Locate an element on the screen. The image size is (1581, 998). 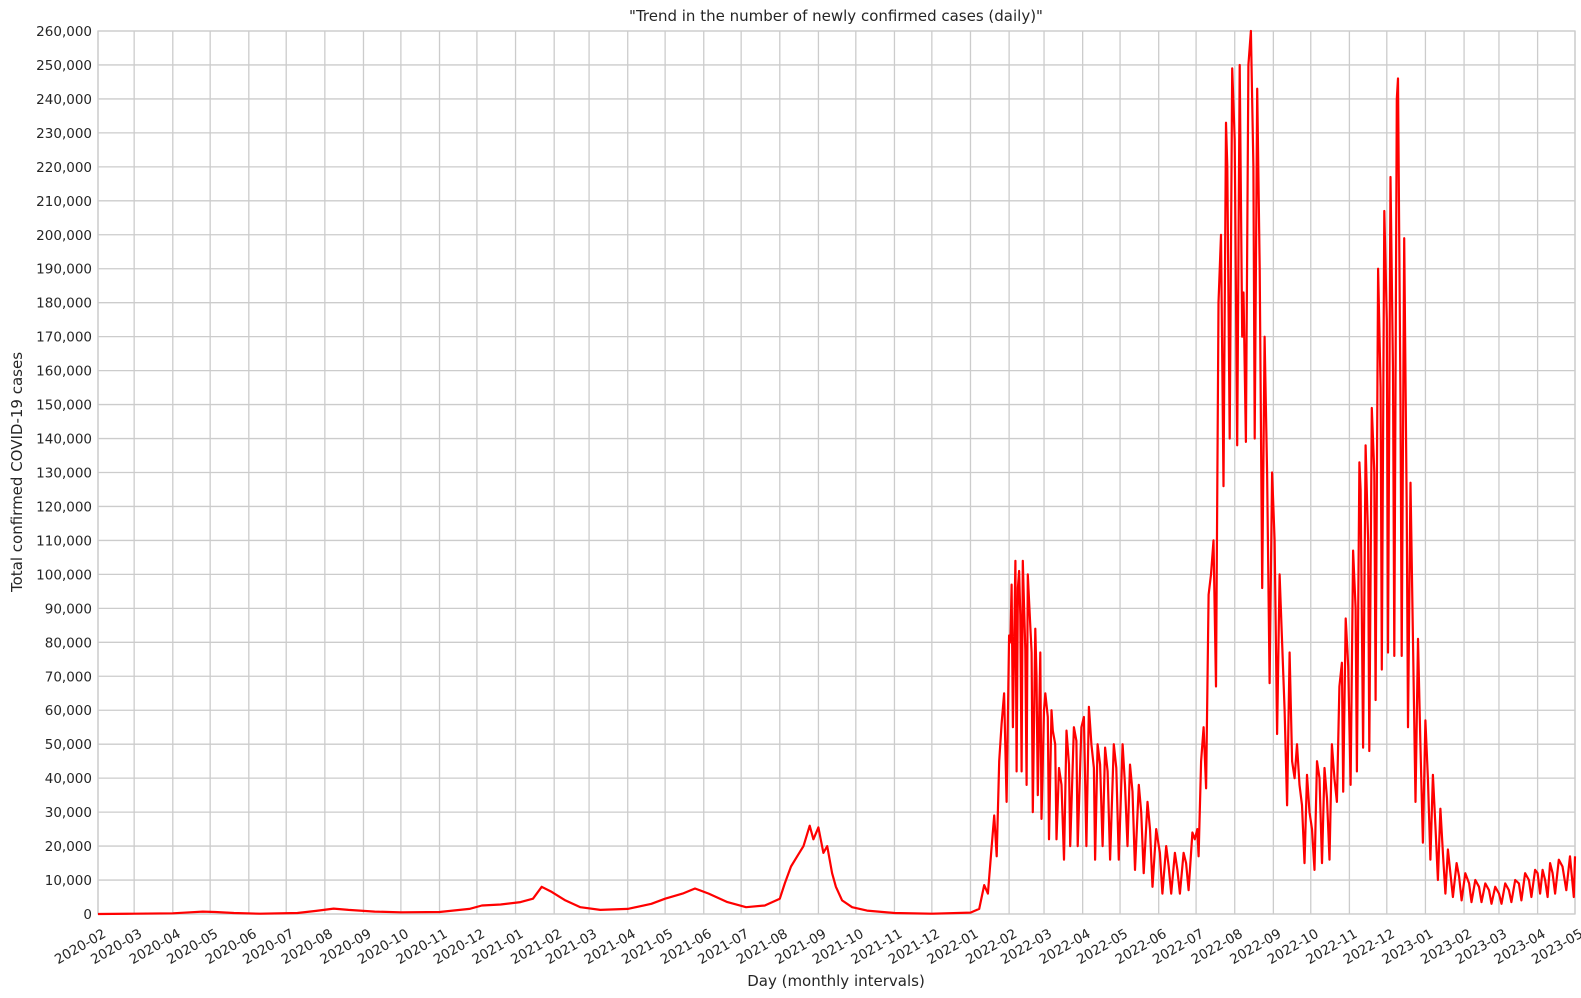
y-tick-label: 80,000 is located at coordinates (68, 643).